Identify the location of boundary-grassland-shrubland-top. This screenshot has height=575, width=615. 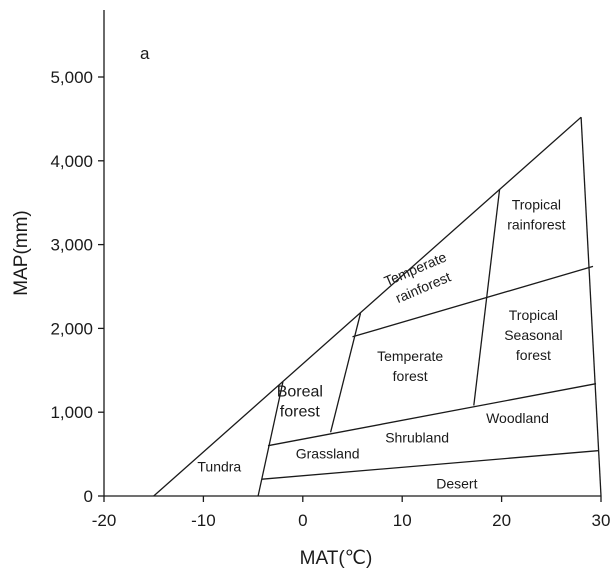
(432, 415).